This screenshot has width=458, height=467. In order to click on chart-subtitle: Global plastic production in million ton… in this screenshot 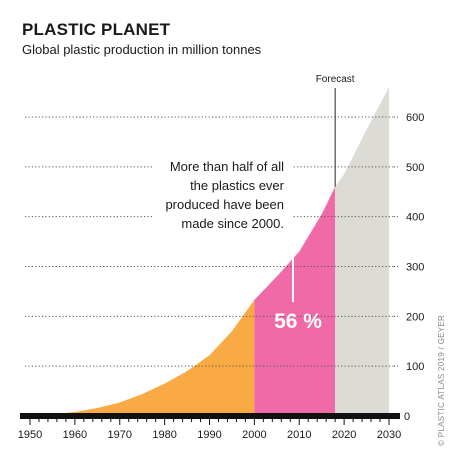, I will do `click(142, 49)`.